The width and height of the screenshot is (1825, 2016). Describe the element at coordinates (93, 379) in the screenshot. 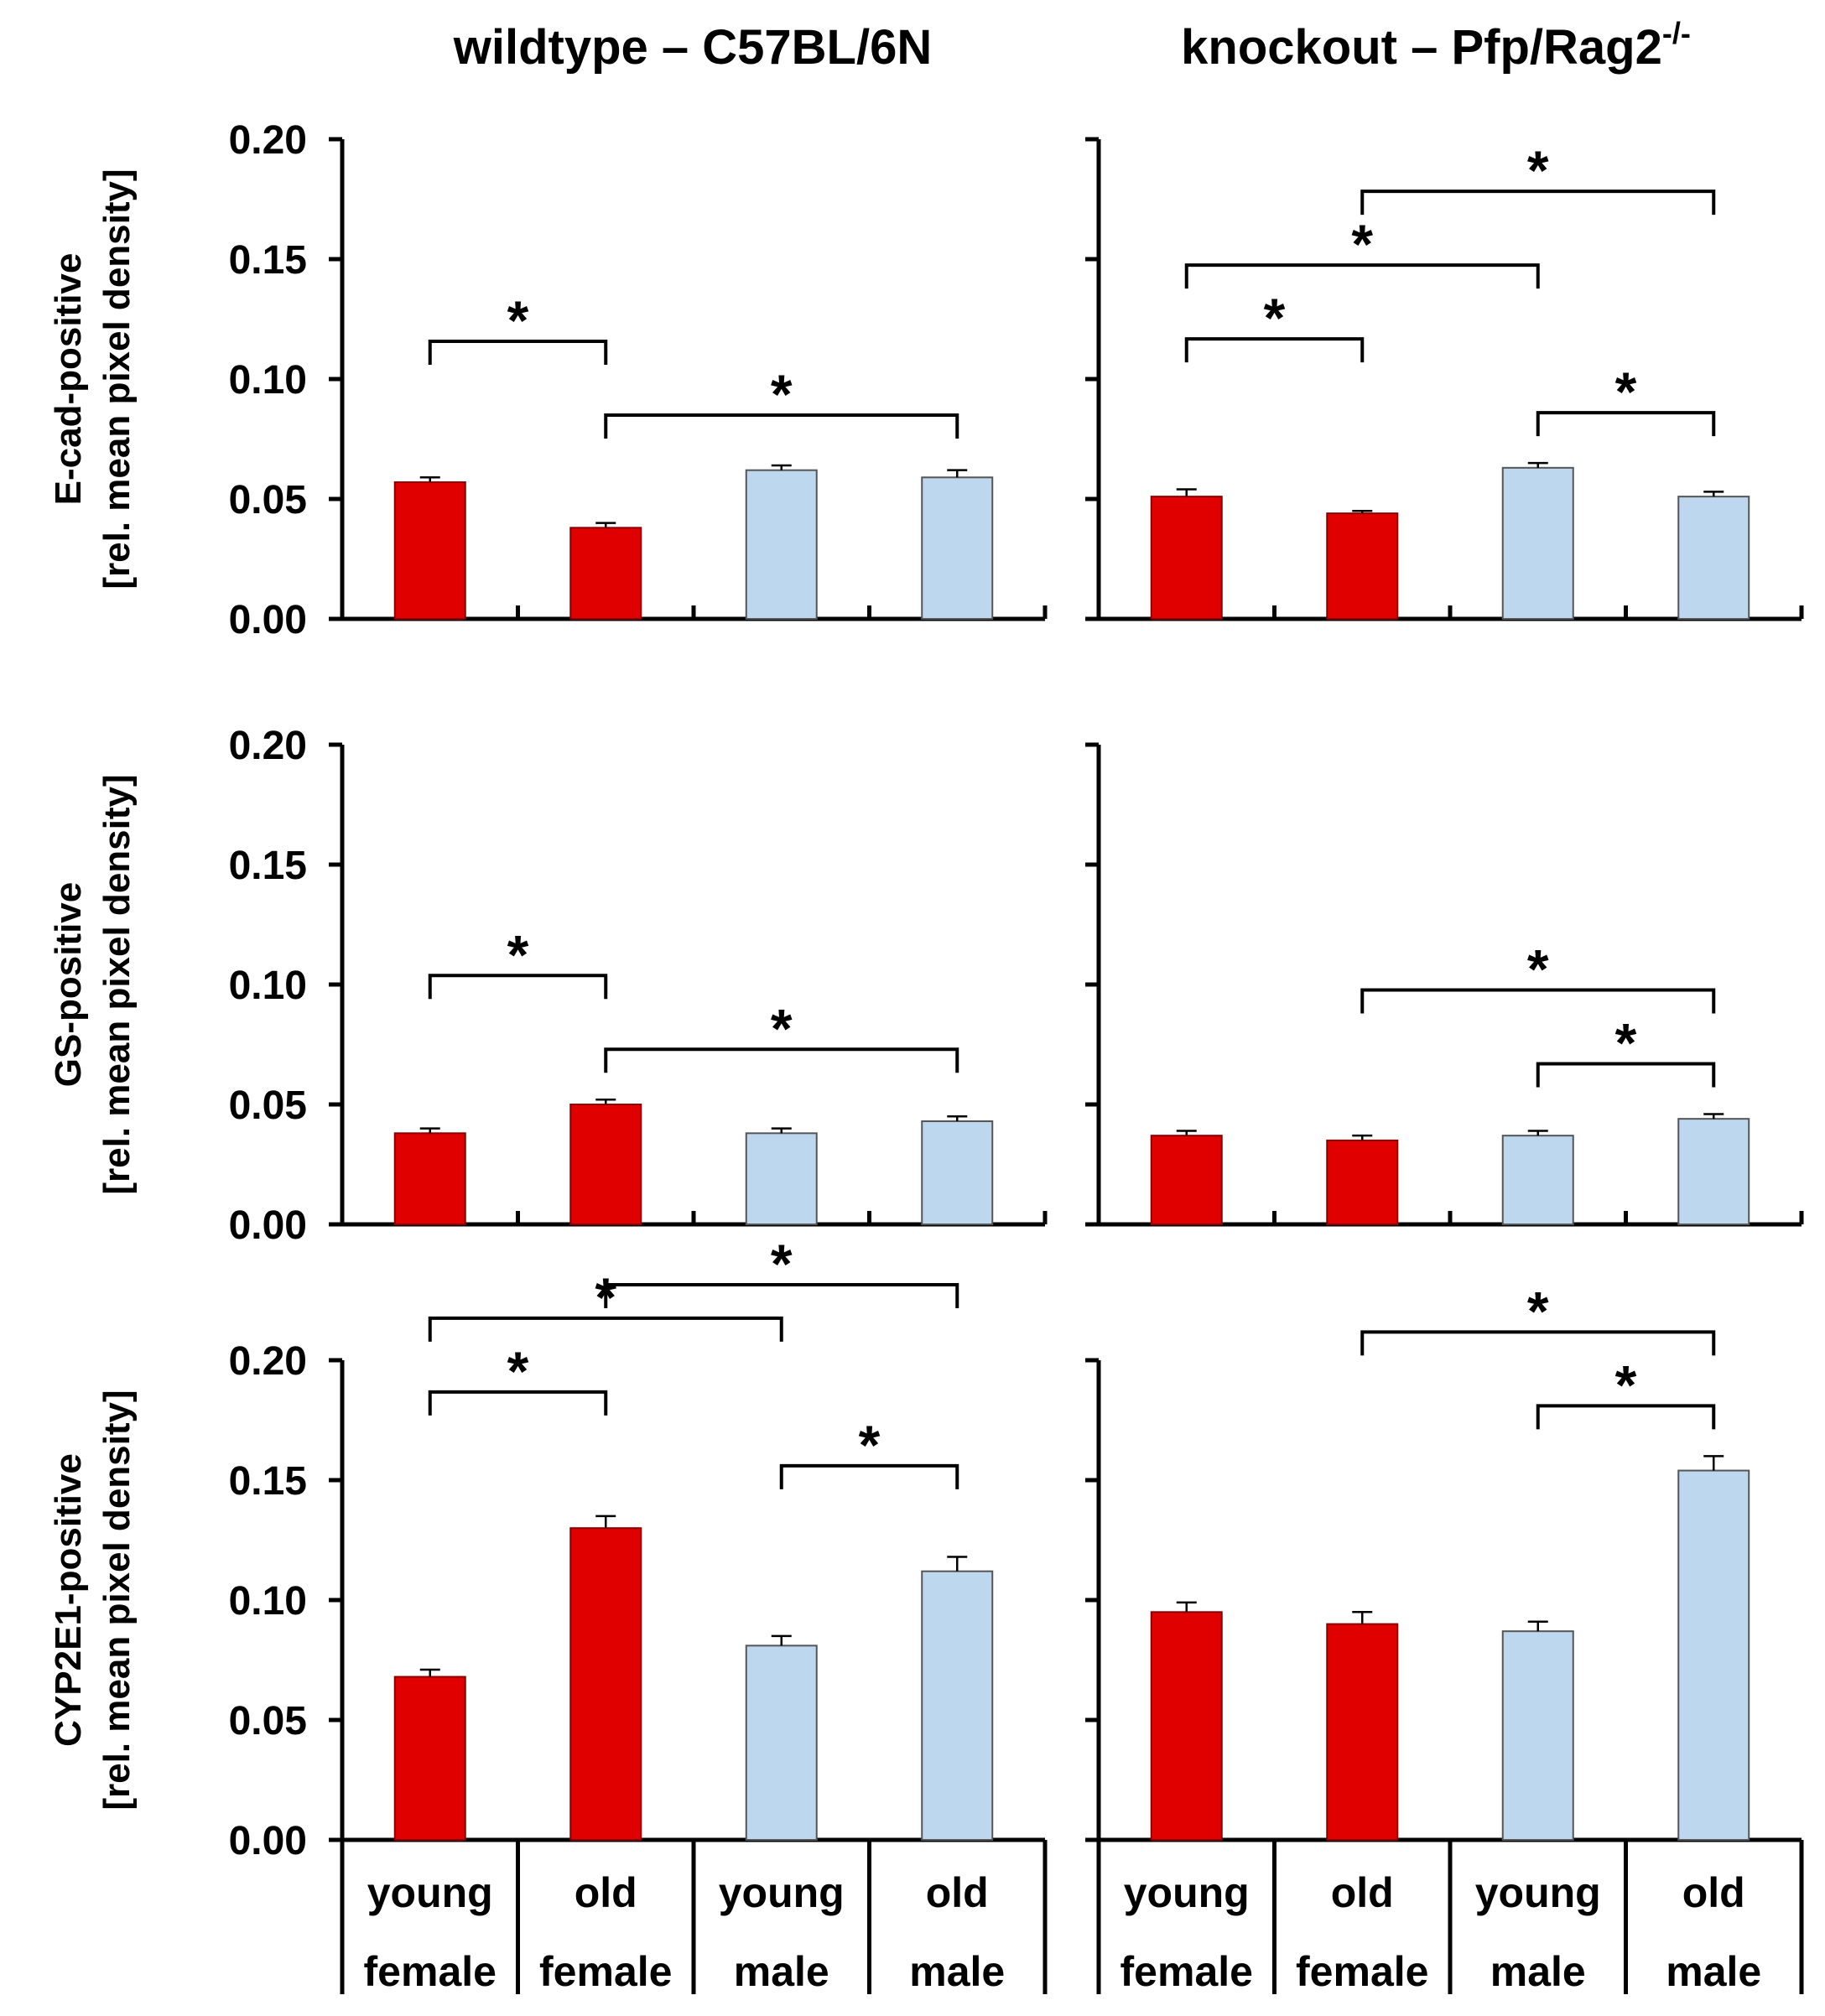

I see `y-axis-title: E-cad-positive [rel. mean pixel density]` at that location.